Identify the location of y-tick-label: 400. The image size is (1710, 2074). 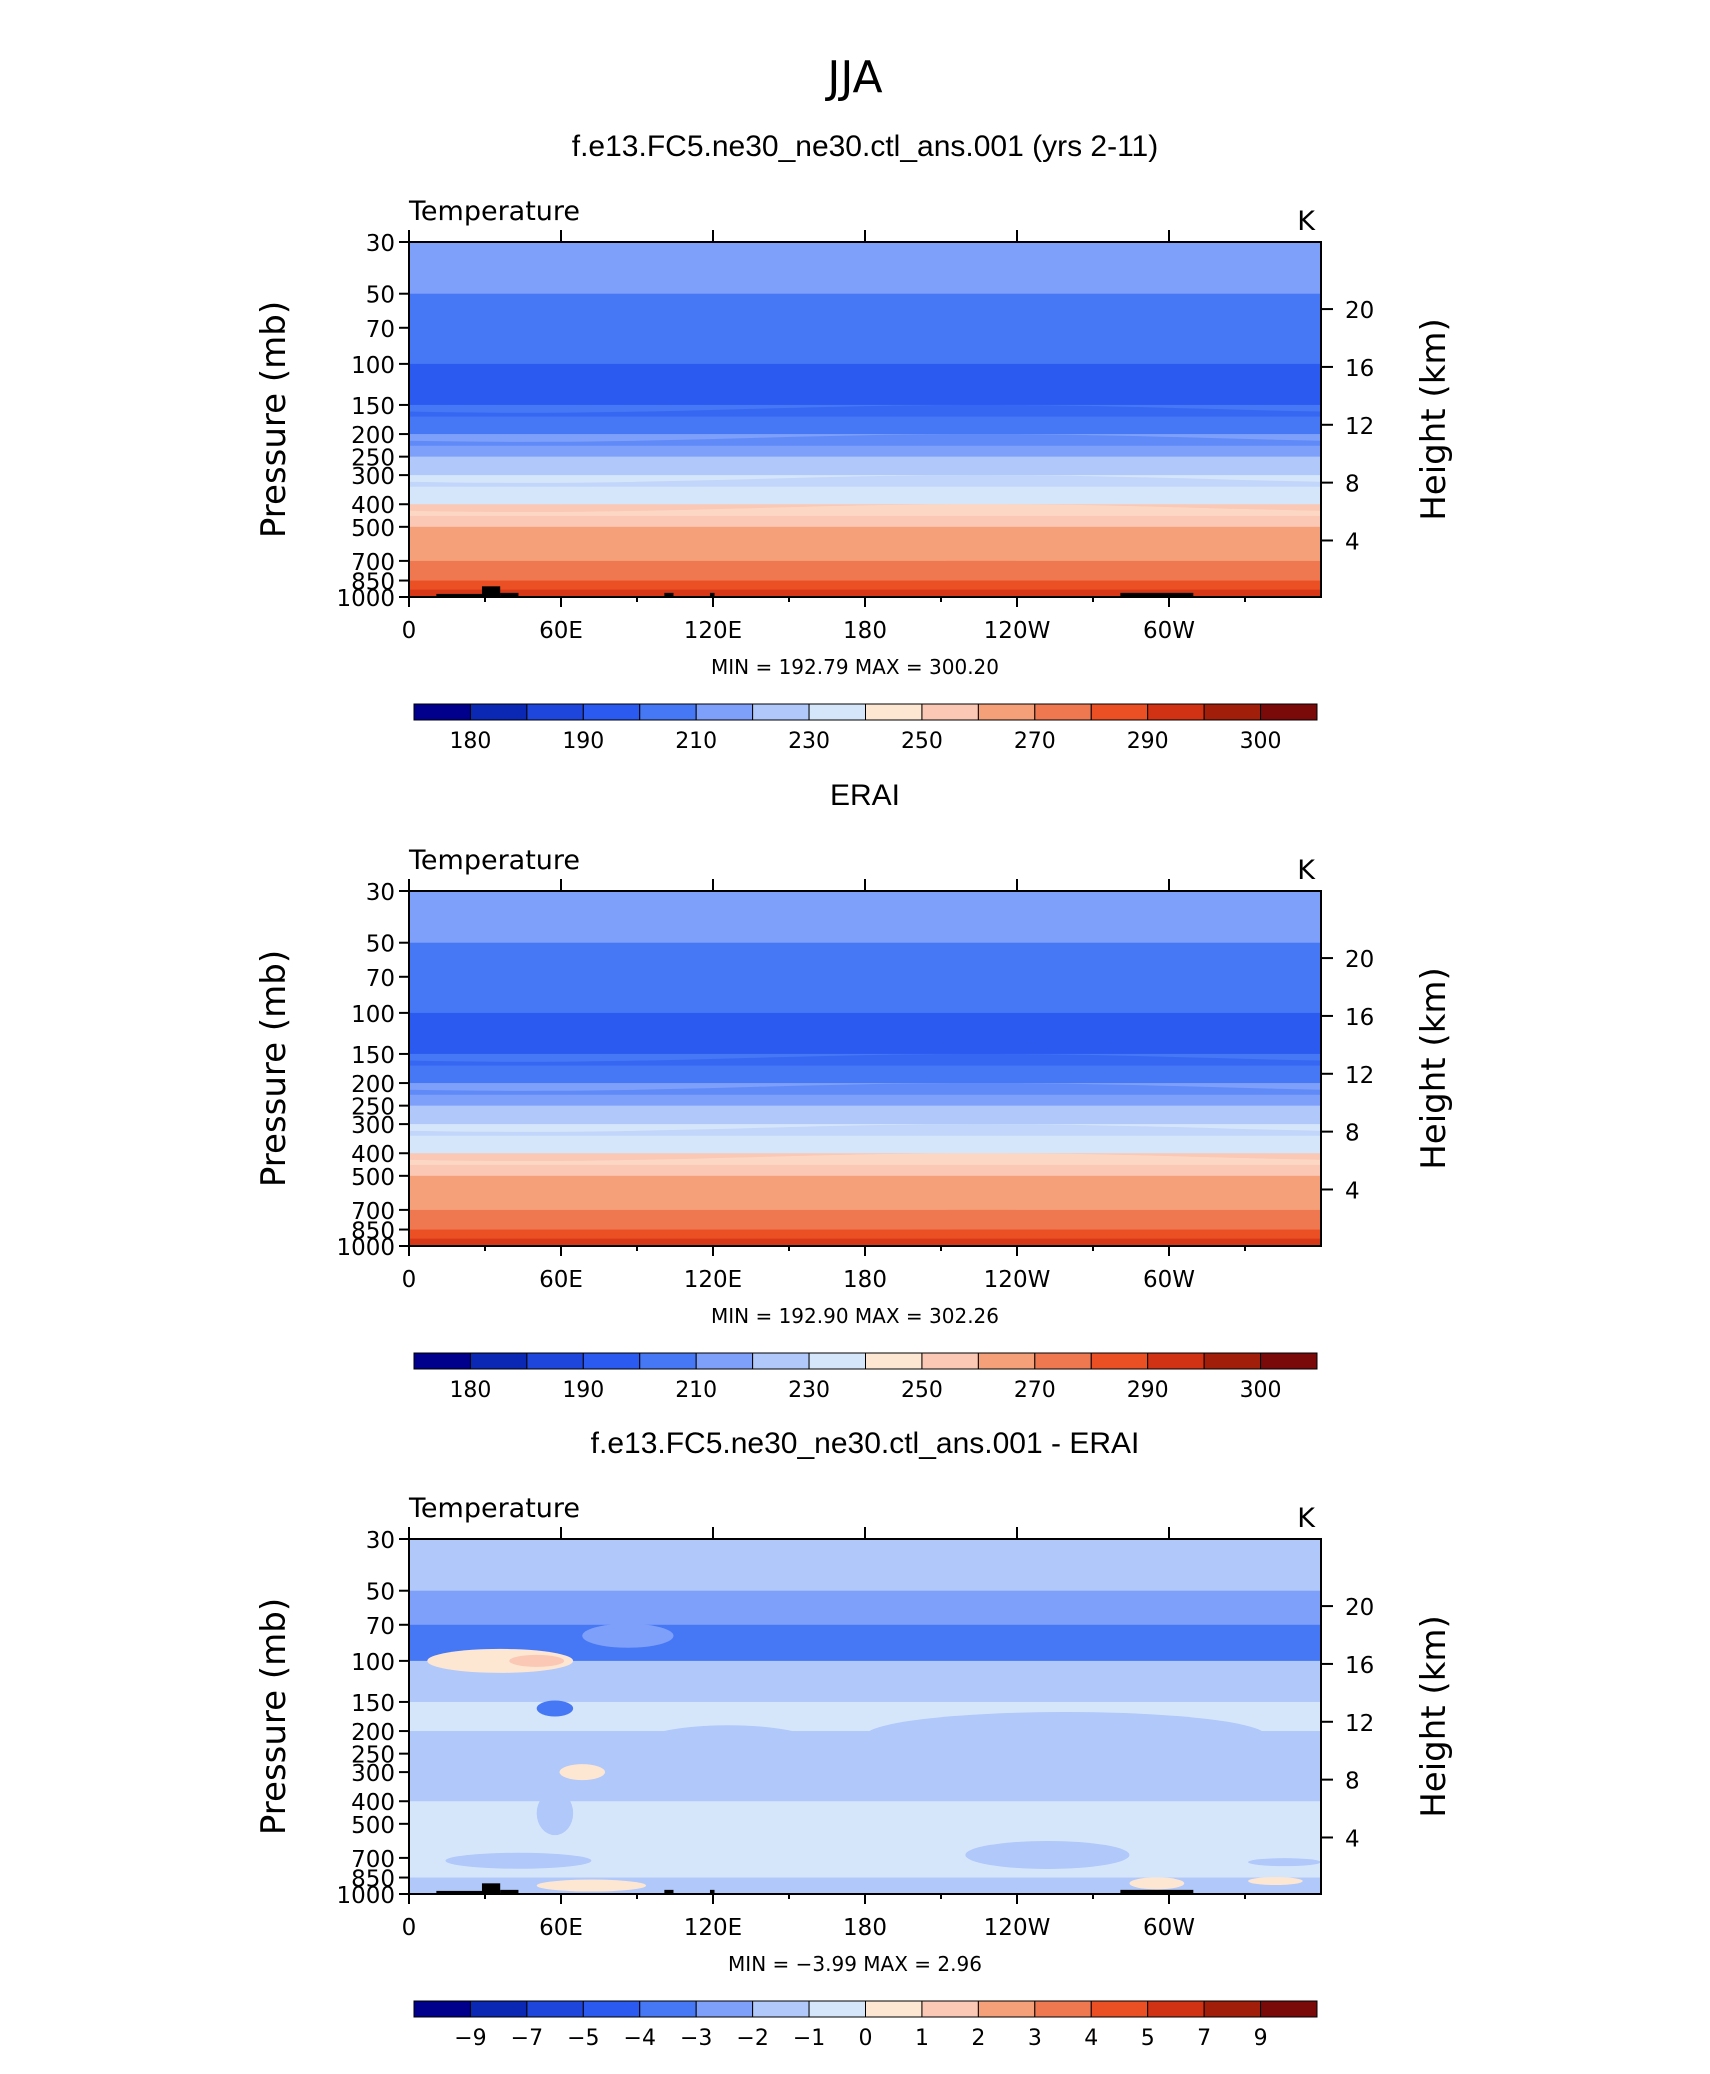
(373, 1803).